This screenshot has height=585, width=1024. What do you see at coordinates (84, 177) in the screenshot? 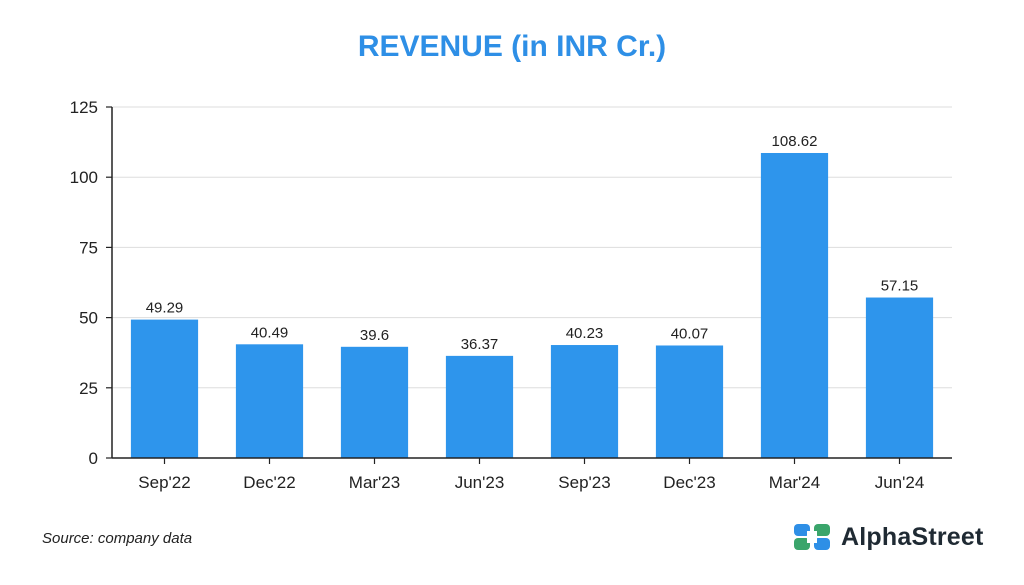
I see `y-tick-label: 100` at bounding box center [84, 177].